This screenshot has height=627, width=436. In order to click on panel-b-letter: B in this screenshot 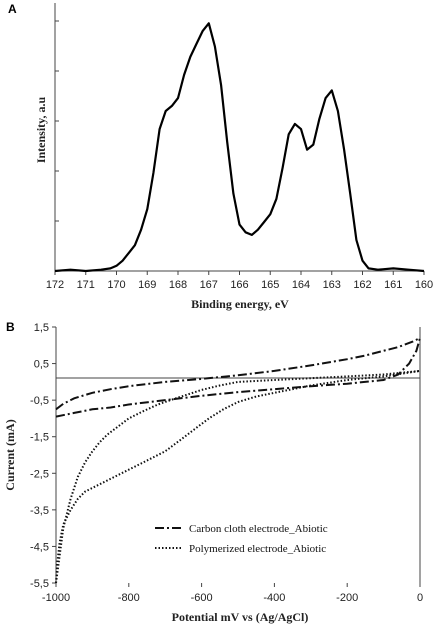, I will do `click(10, 327)`.